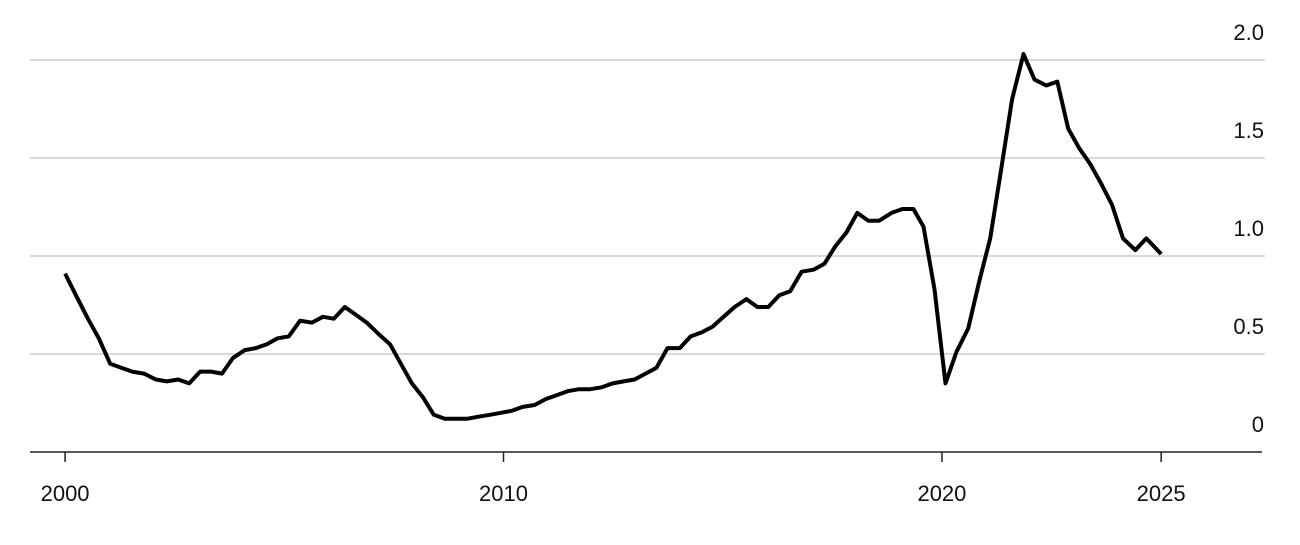  I want to click on y-tick-label: 0, so click(1258, 424).